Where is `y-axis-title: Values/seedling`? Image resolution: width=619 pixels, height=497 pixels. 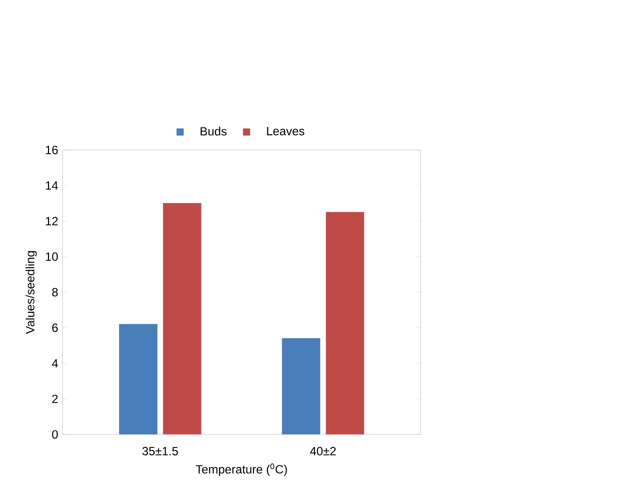 y-axis-title: Values/seedling is located at coordinates (31, 292).